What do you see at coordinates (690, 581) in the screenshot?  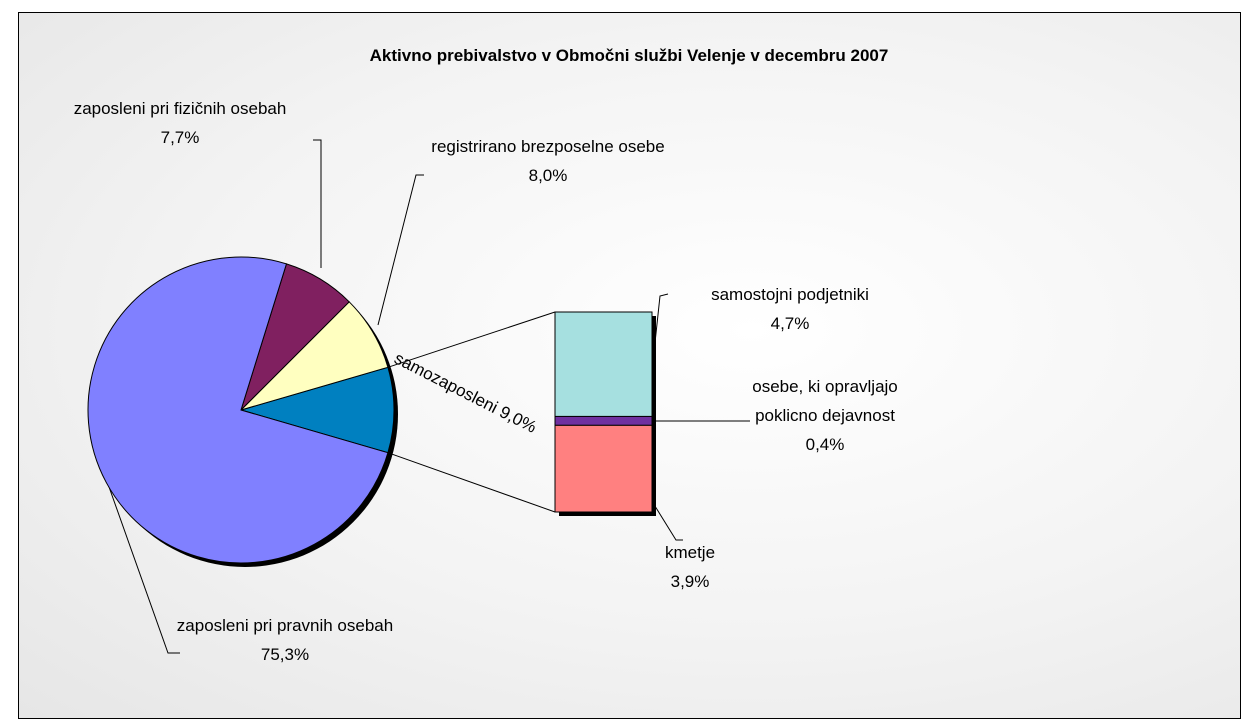 I see `value-label: 3,9%` at bounding box center [690, 581].